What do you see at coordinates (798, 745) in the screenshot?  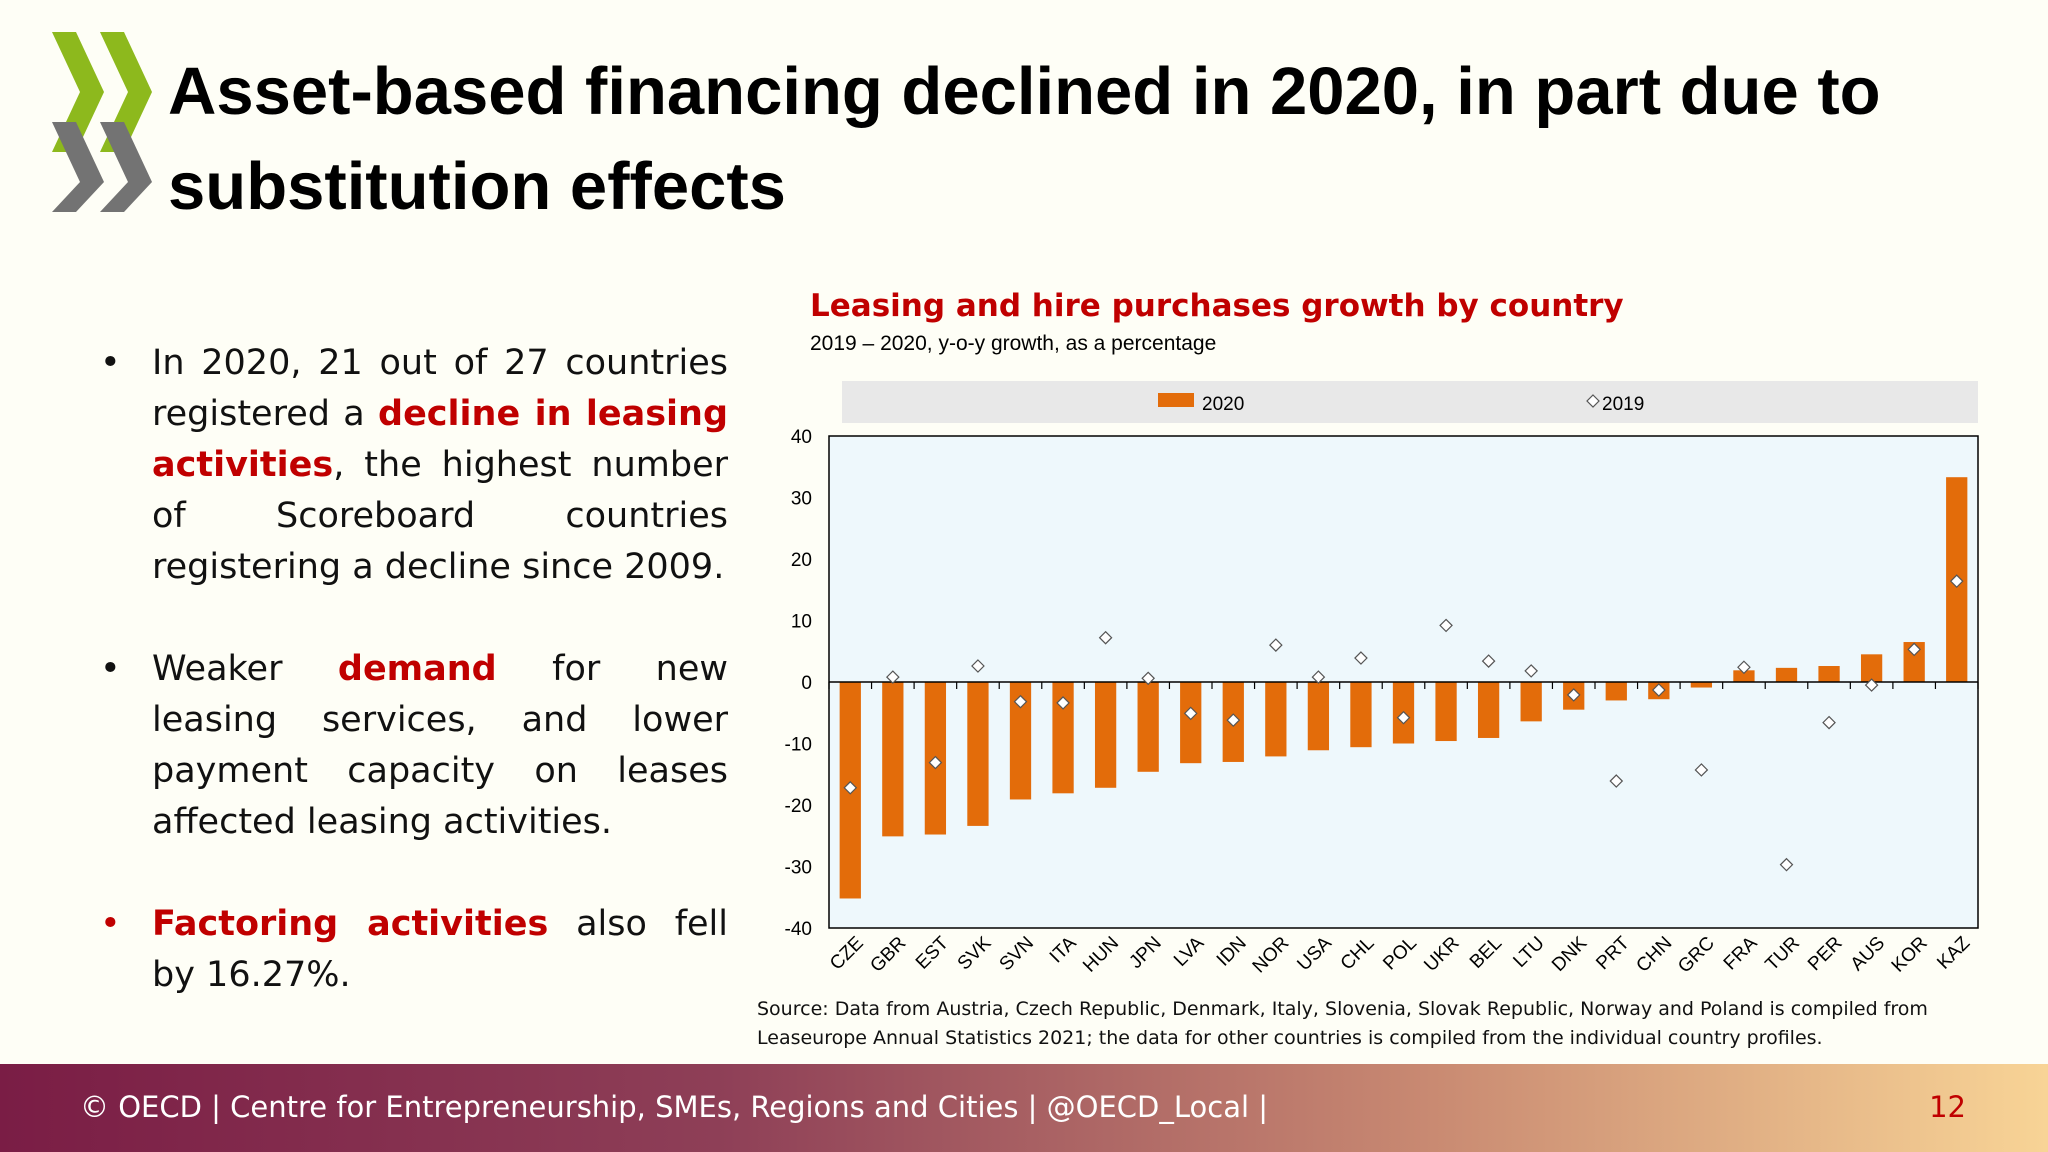 I see `y-tick-label: -10` at bounding box center [798, 745].